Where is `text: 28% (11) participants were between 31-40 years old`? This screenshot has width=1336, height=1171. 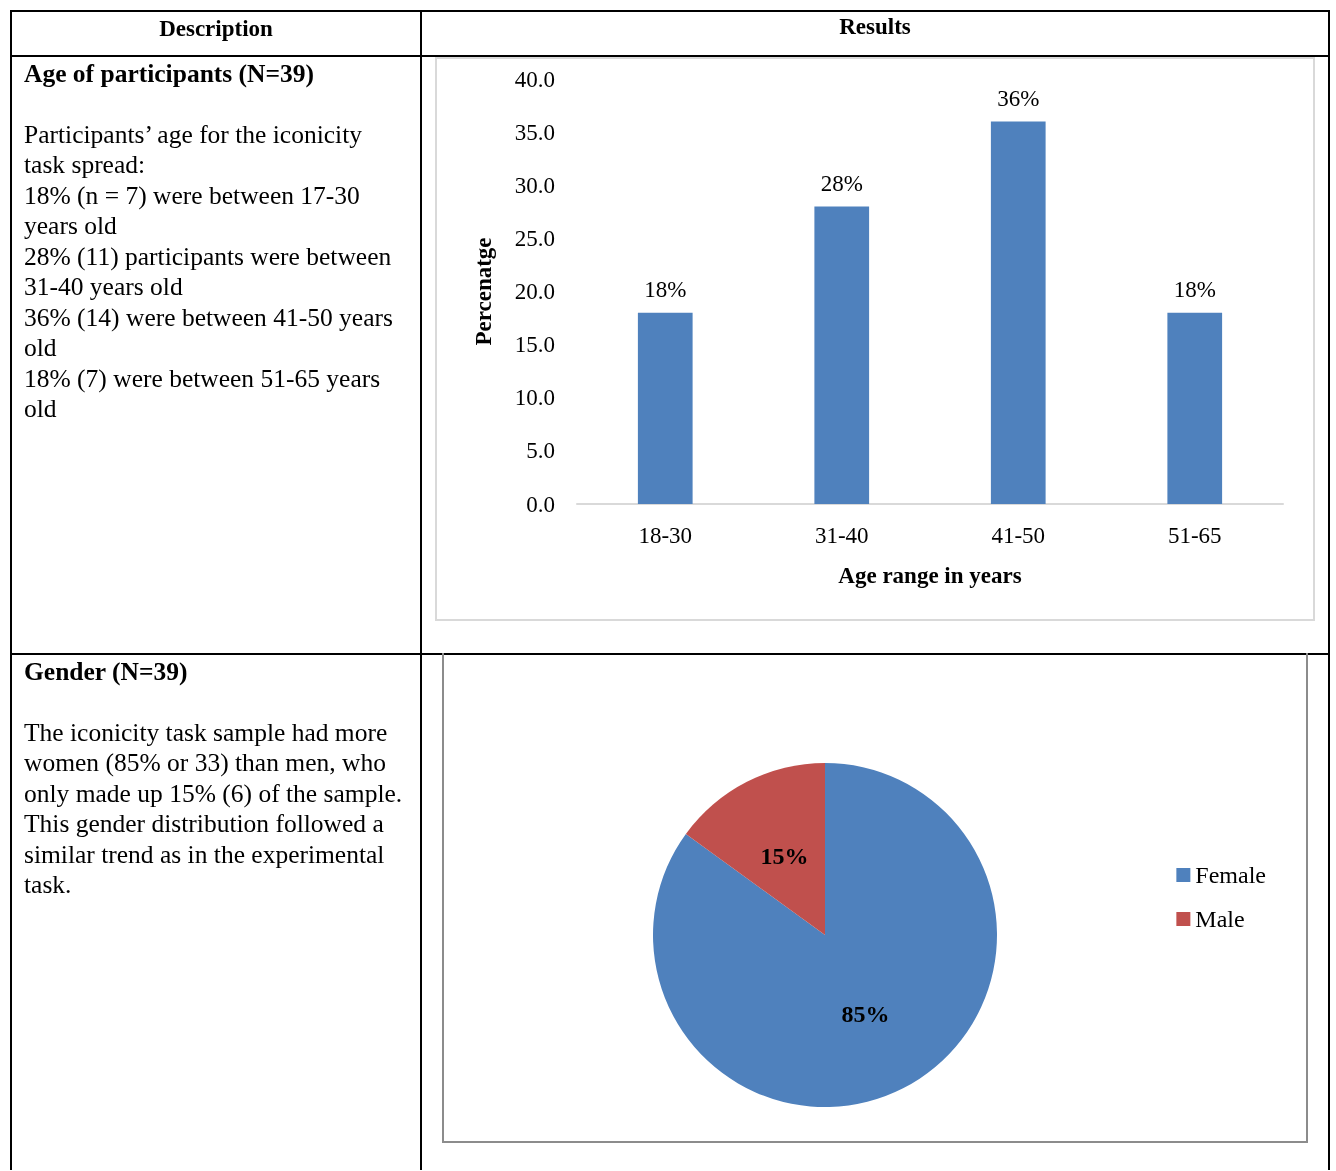
text: 28% (11) participants were between 31-40 years old is located at coordinates (208, 272).